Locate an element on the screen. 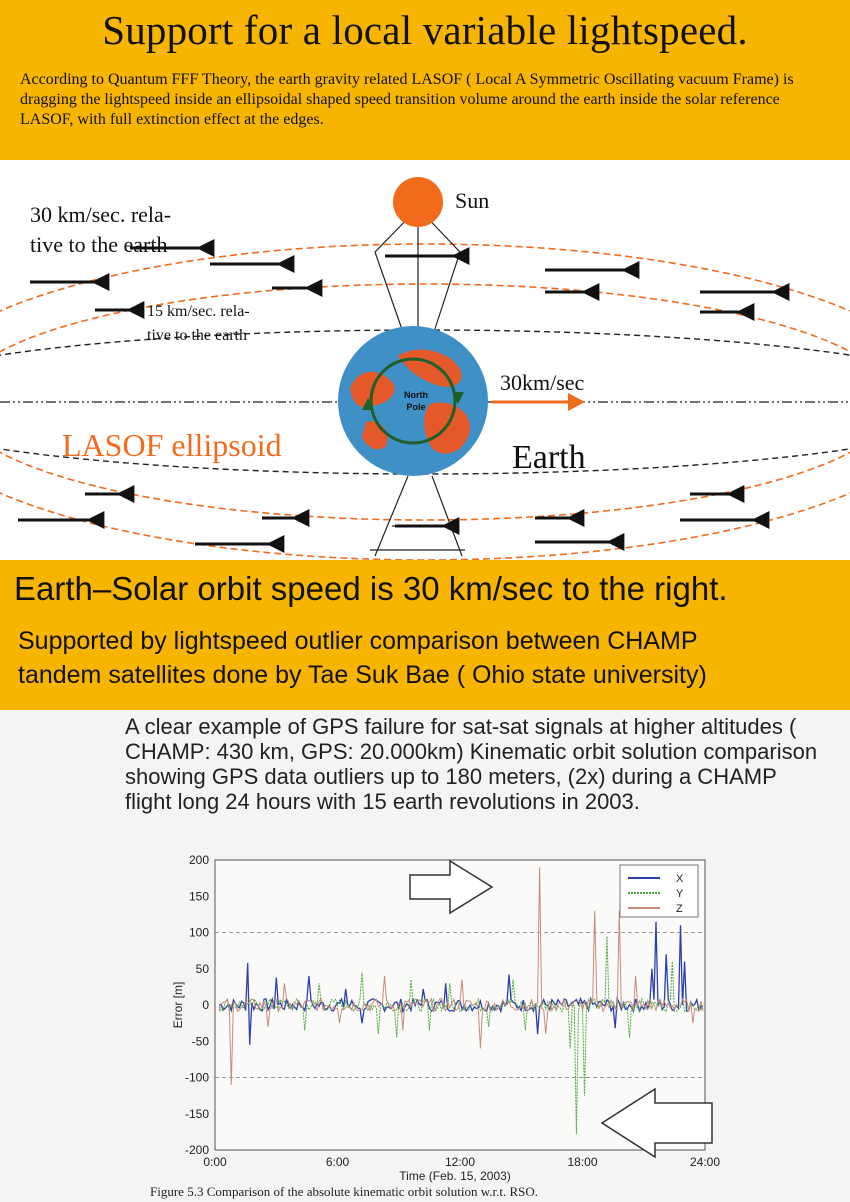 Image resolution: width=850 pixels, height=1202 pixels. sun-label: Sun is located at coordinates (472, 200).